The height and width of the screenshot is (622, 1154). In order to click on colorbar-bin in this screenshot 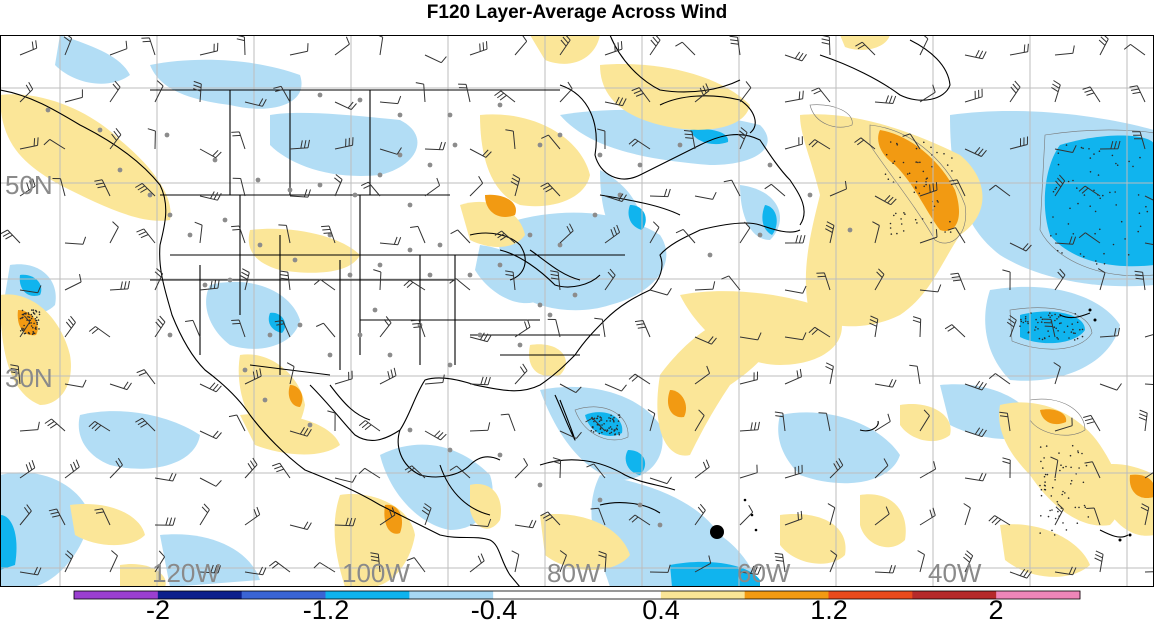, I will do `click(116, 595)`.